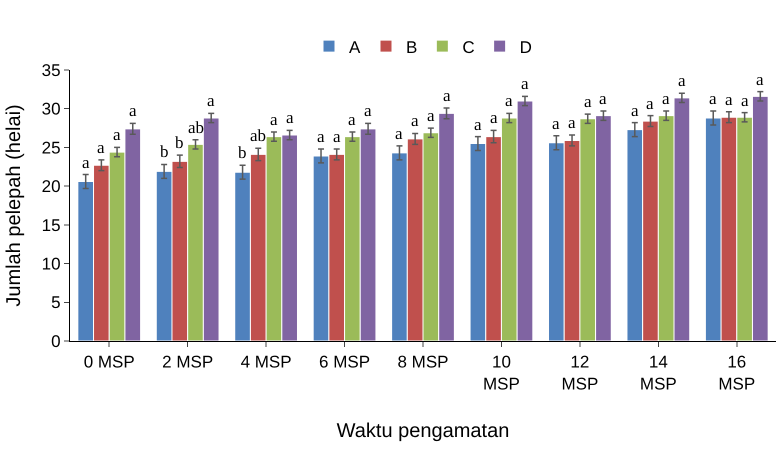 Image resolution: width=784 pixels, height=466 pixels. What do you see at coordinates (51, 186) in the screenshot?
I see `y-tick-label: 20` at bounding box center [51, 186].